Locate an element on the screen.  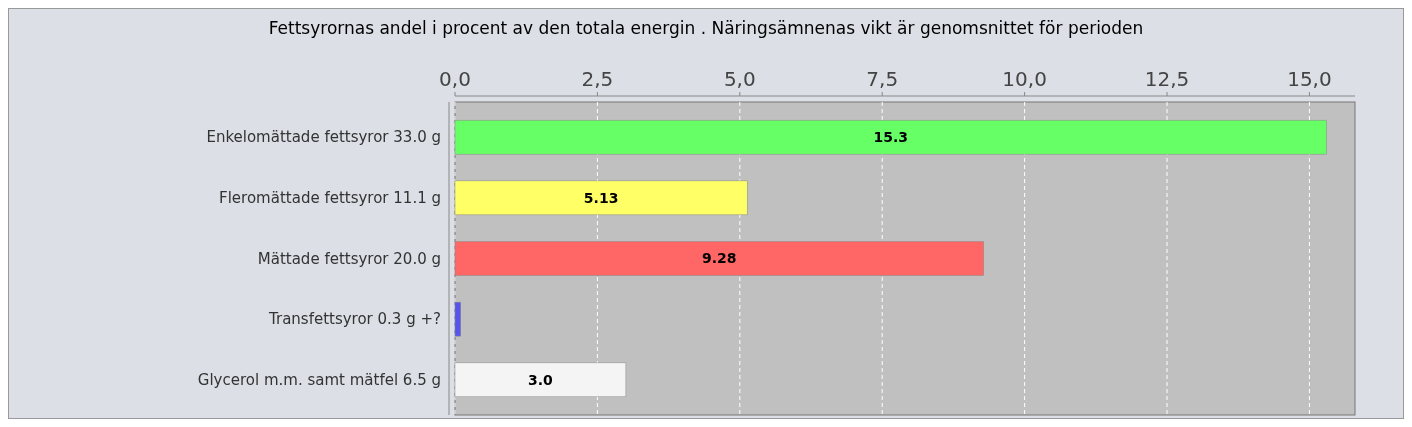
x-tick-label: 7,5 is located at coordinates (882, 79).